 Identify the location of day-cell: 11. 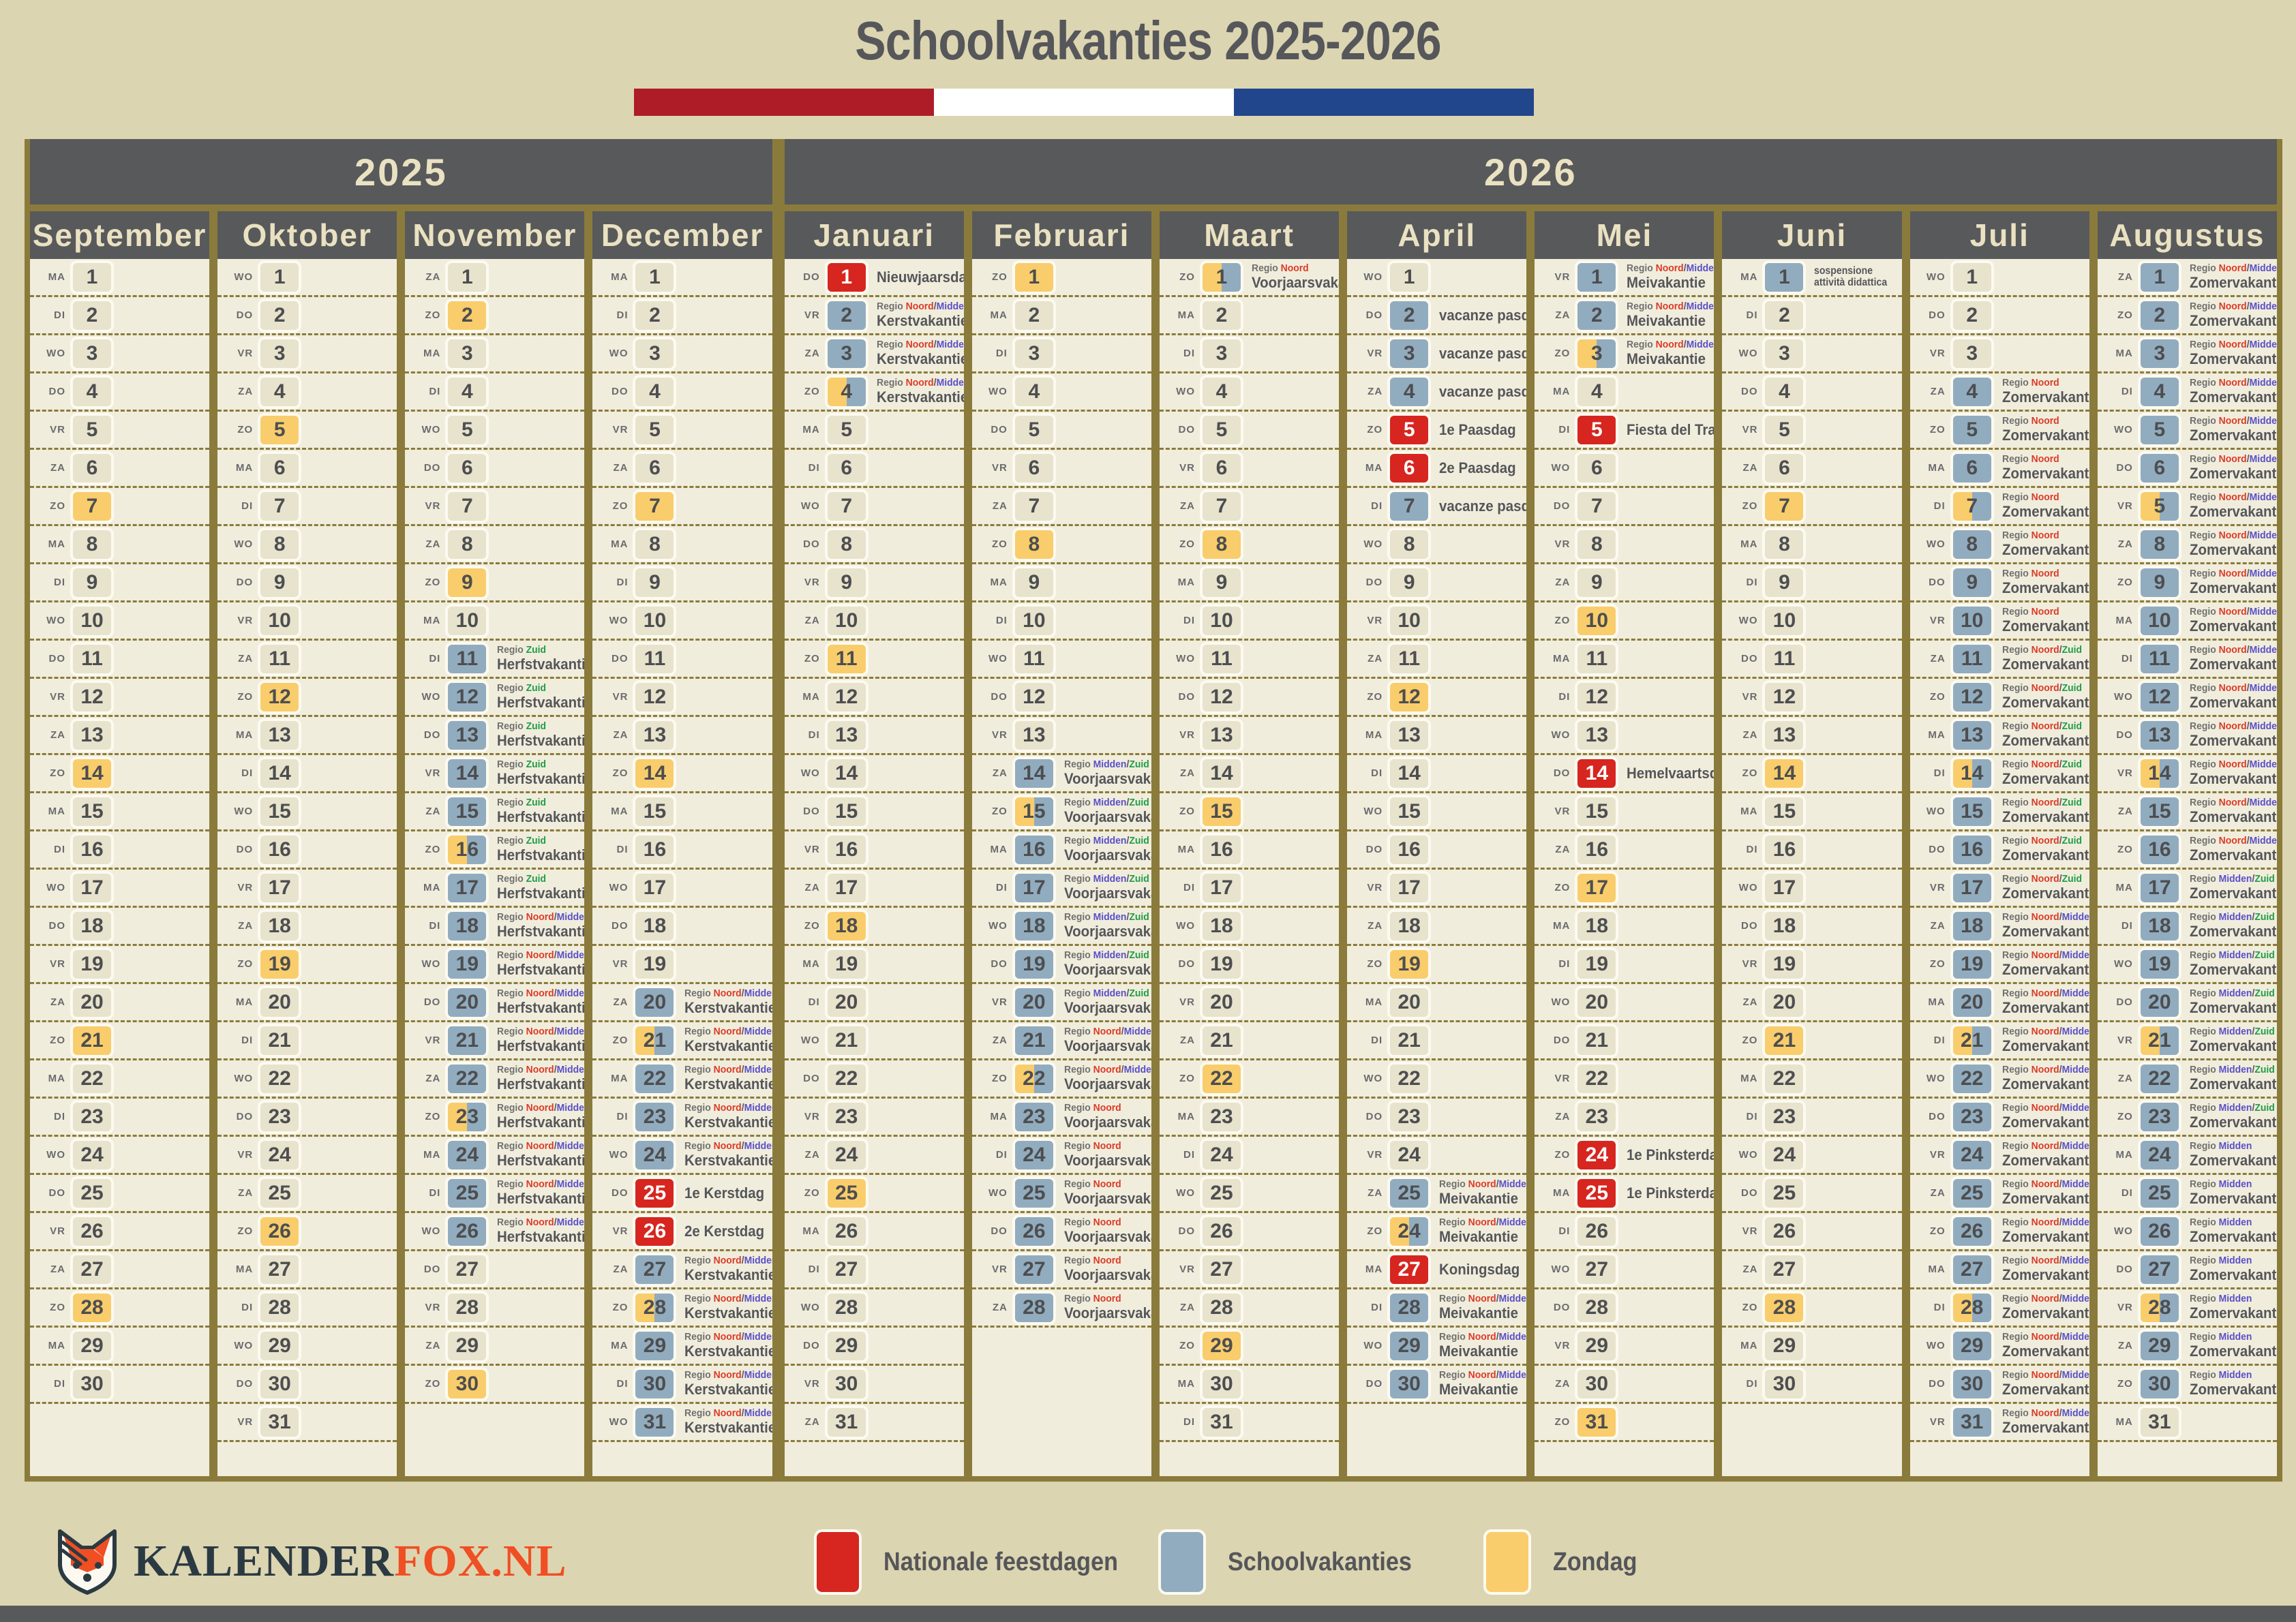
(1409, 658).